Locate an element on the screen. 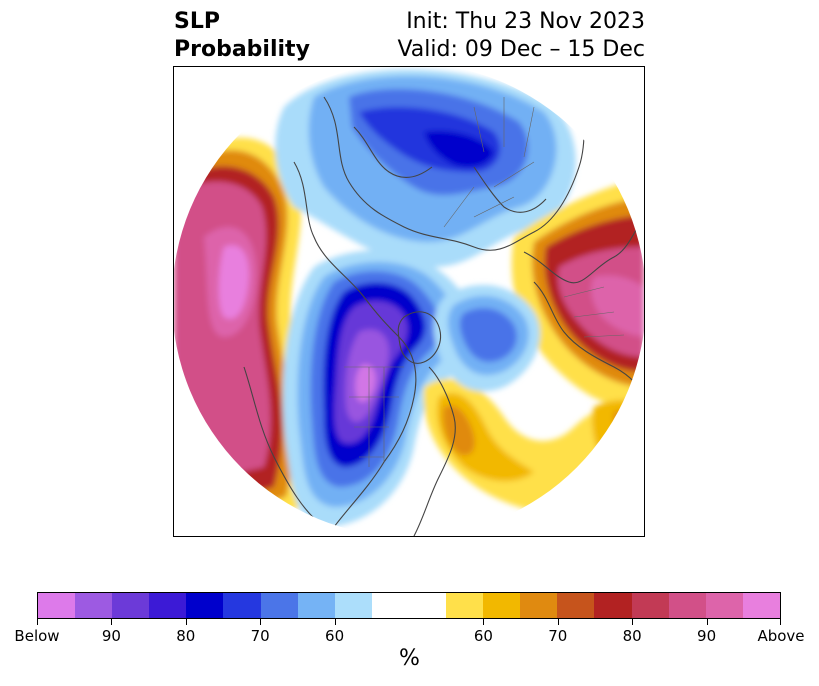 The image size is (819, 686). colorbar-tick-label: Below is located at coordinates (37, 636).